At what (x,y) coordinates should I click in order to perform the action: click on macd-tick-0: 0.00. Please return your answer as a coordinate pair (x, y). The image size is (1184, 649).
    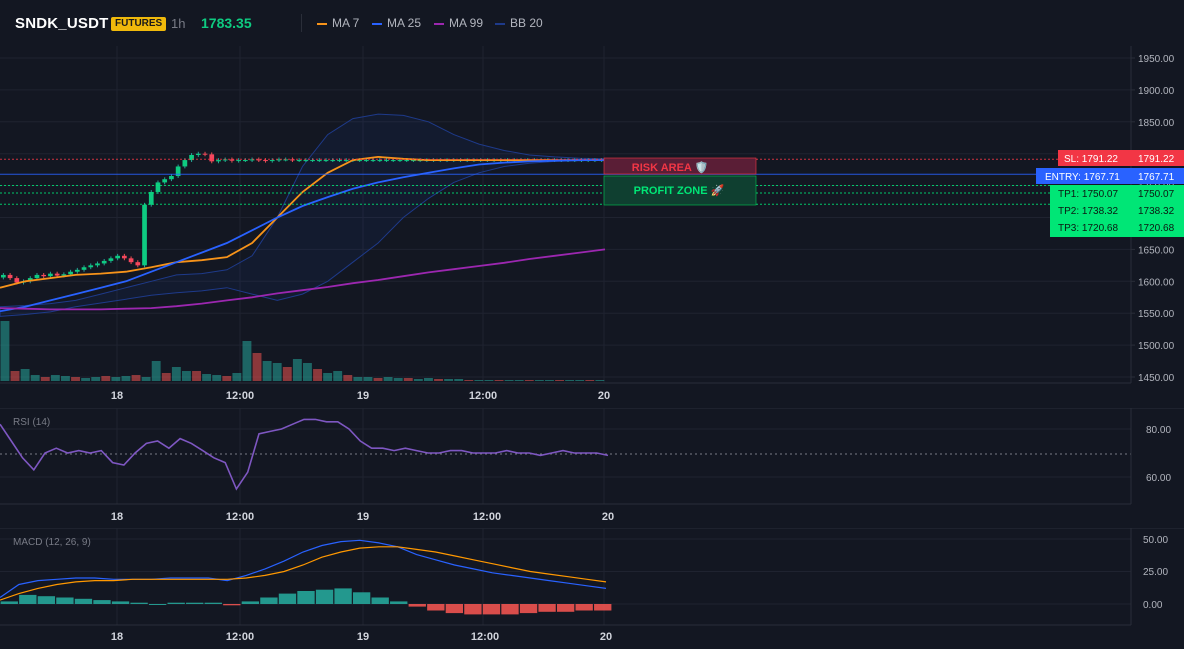
    Looking at the image, I should click on (1153, 605).